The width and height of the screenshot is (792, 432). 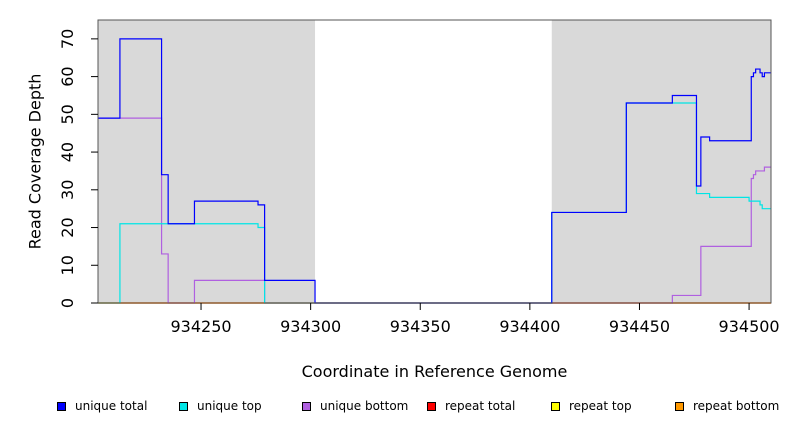 What do you see at coordinates (310, 326) in the screenshot?
I see `x-tick-label: 934300` at bounding box center [310, 326].